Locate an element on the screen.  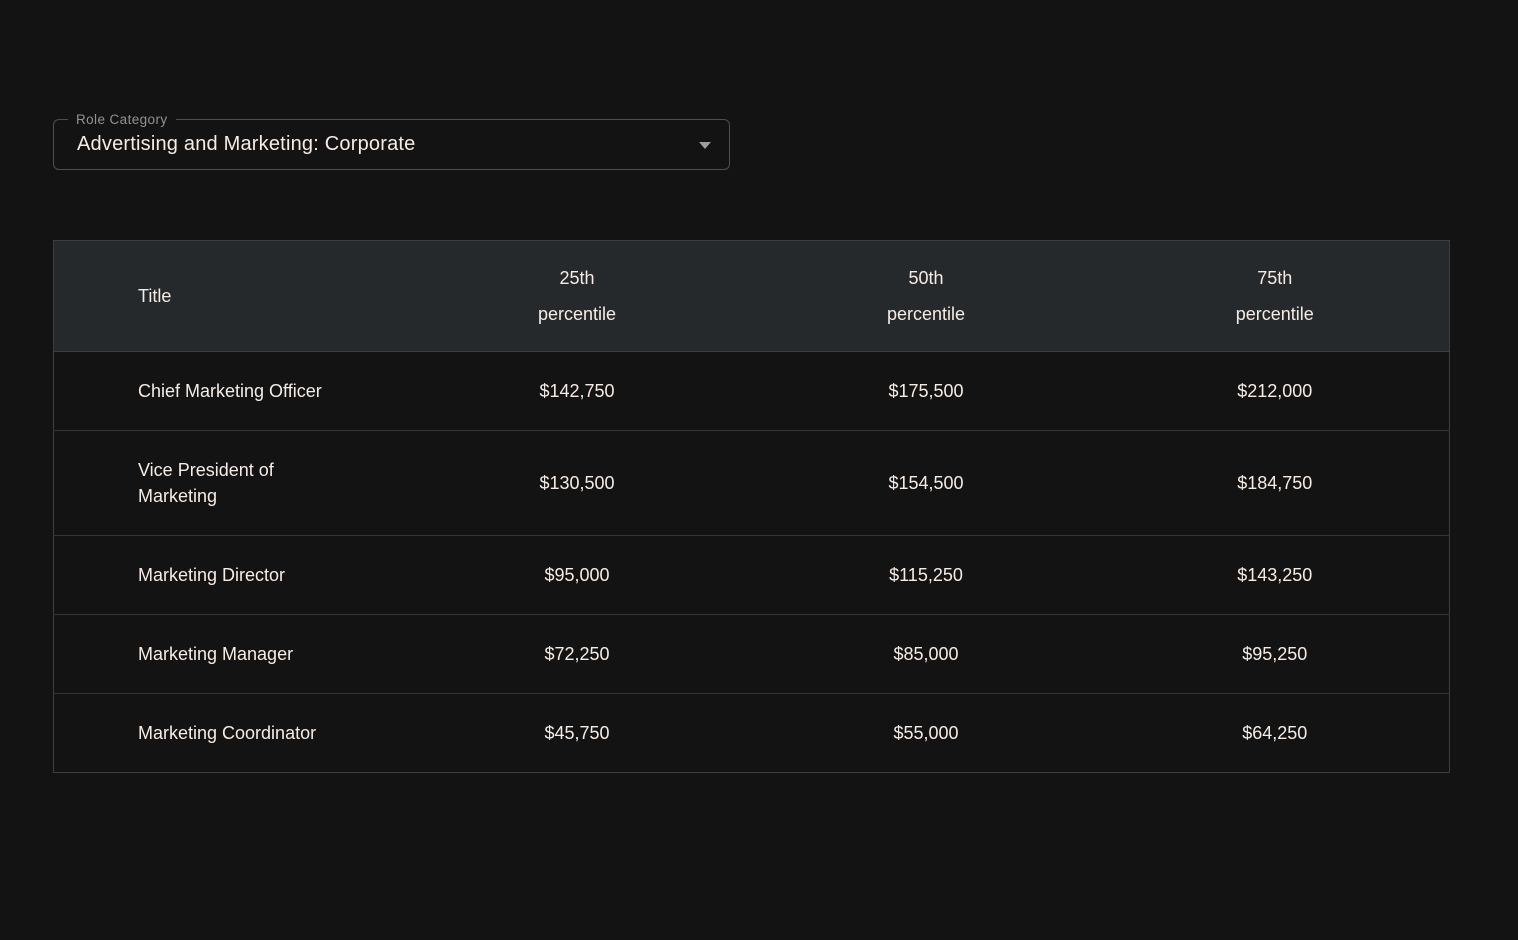
p50-cell: $115,250 is located at coordinates (926, 575).